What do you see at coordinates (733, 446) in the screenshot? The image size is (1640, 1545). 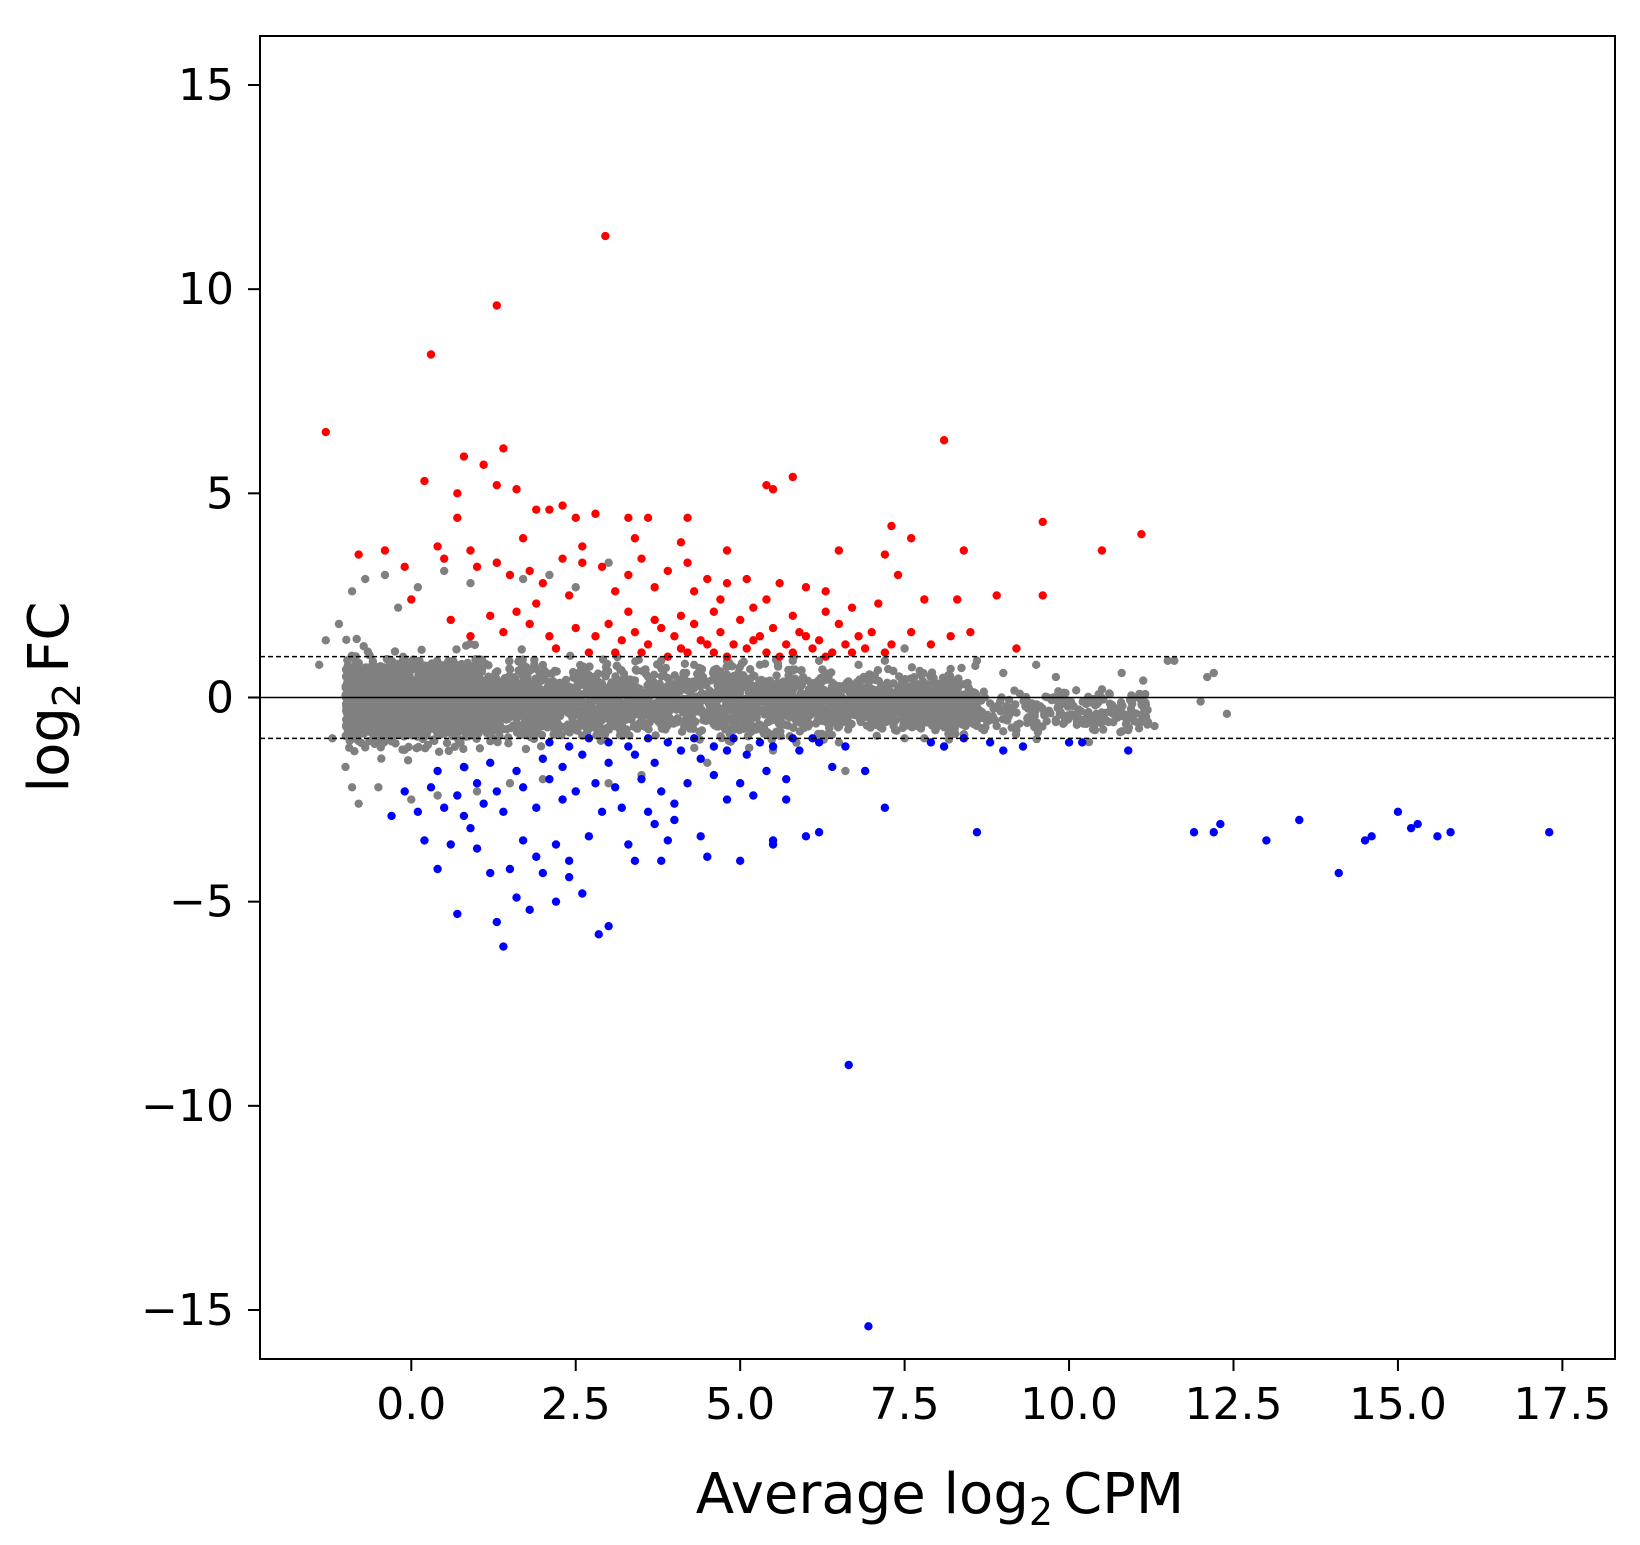 I see `up-series` at bounding box center [733, 446].